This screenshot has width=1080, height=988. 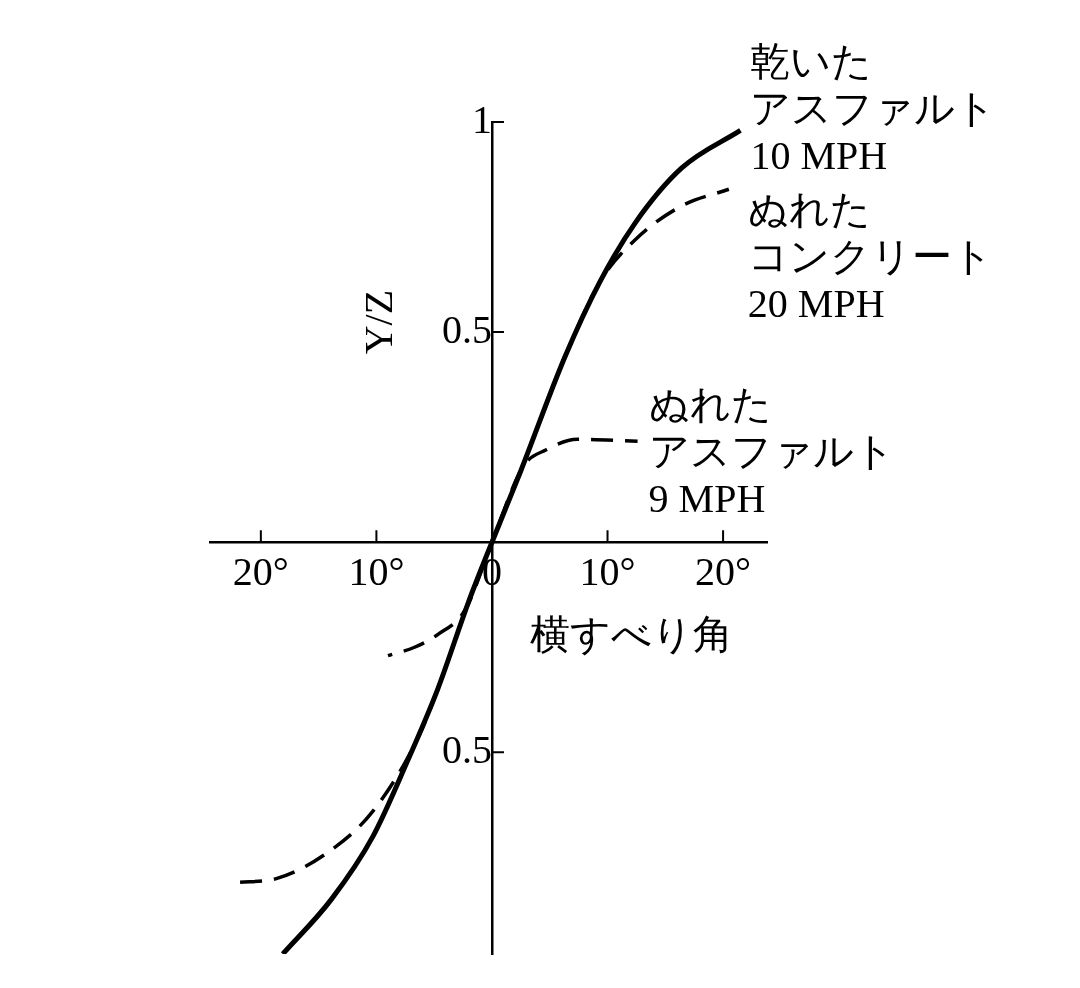 What do you see at coordinates (481, 119) in the screenshot?
I see `y-tick-label: 1` at bounding box center [481, 119].